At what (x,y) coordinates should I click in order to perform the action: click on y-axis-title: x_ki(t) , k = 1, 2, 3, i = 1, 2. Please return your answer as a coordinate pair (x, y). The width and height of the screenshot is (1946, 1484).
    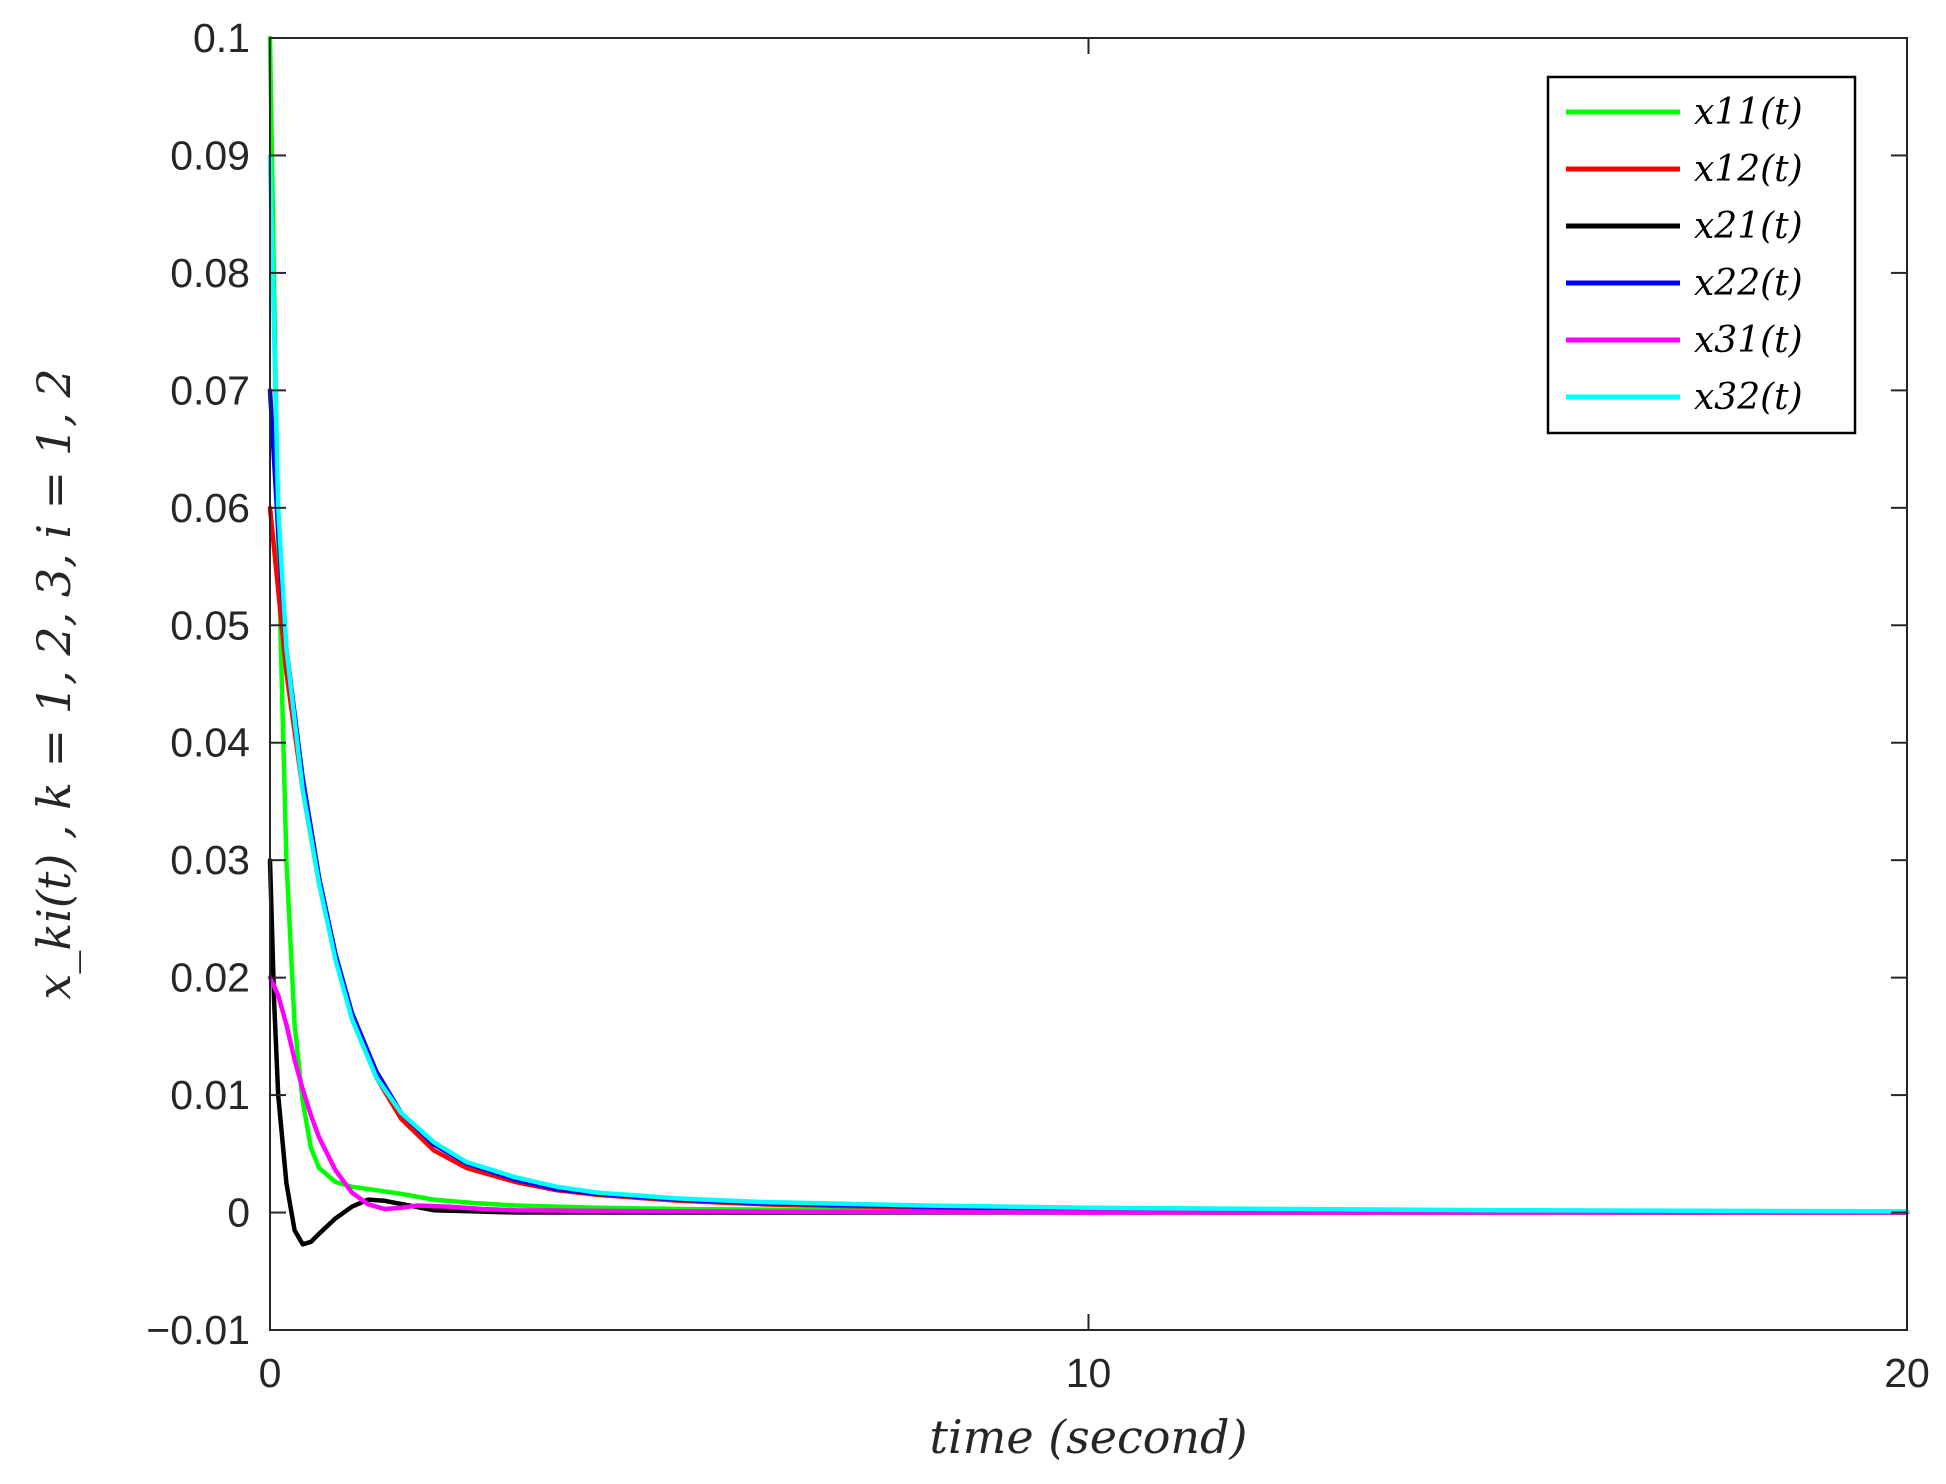
    Looking at the image, I should click on (54, 683).